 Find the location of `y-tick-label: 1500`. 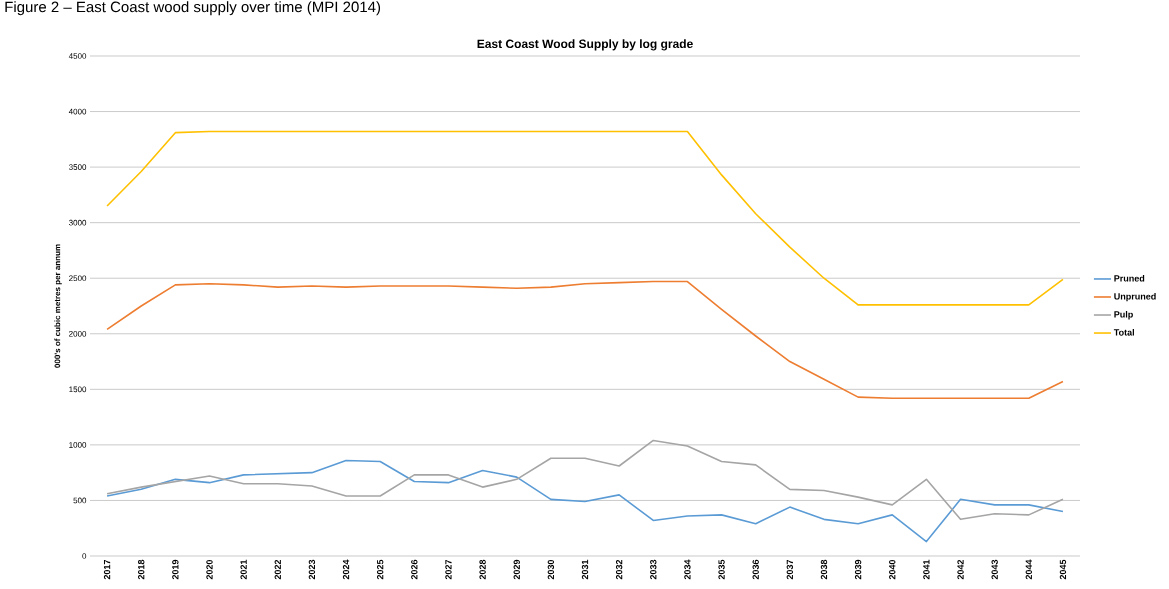

y-tick-label: 1500 is located at coordinates (78, 389).